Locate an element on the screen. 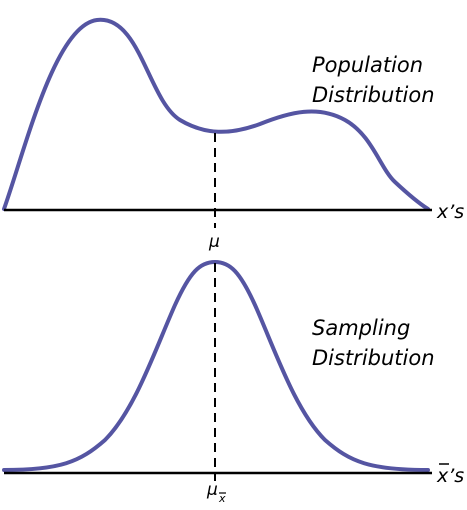 Image resolution: width=467 pixels, height=510 pixels. population-label-line1: Population is located at coordinates (367, 65).